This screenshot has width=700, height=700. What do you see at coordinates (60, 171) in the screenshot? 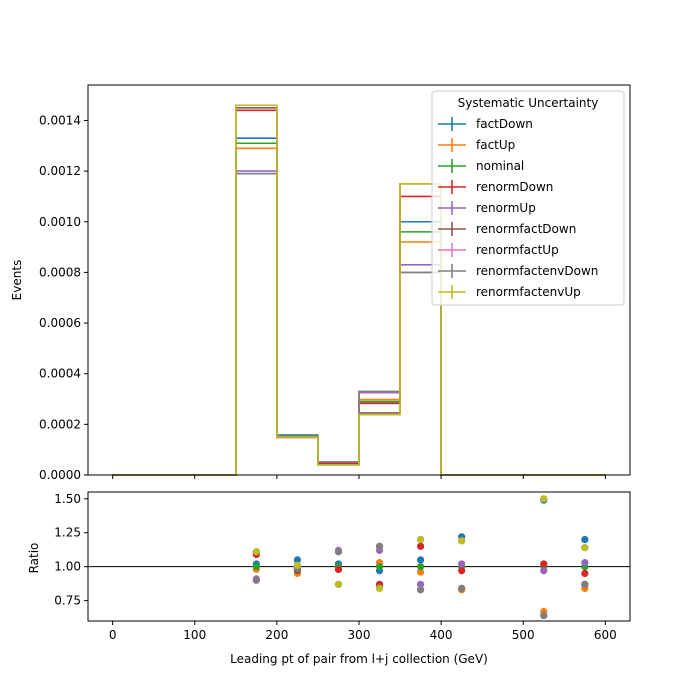
I see `main-y-tick-label: 0.0012` at bounding box center [60, 171].